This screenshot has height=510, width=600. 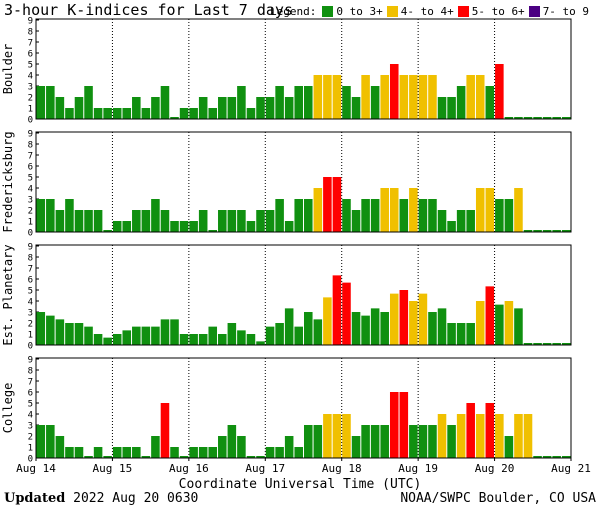 I want to click on y-tick-label: 8, so click(x=30, y=259).